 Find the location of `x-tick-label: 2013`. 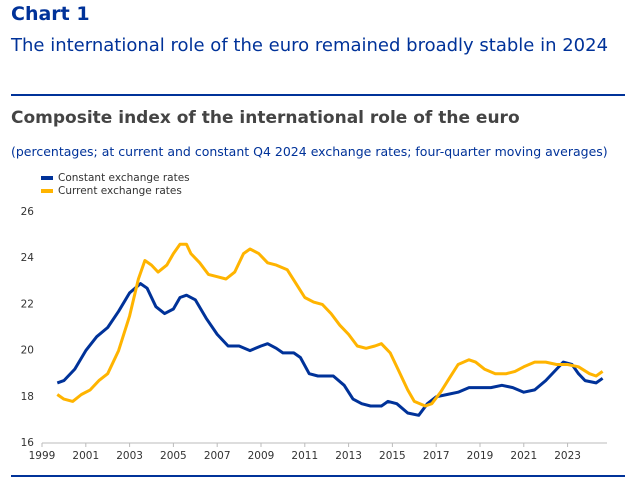

x-tick-label: 2013 is located at coordinates (348, 456).